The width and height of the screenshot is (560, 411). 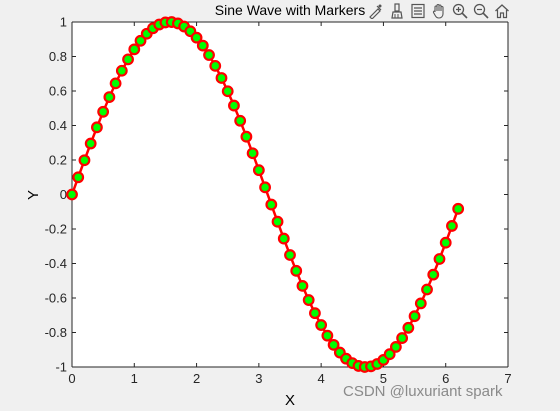 What do you see at coordinates (56, 332) in the screenshot?
I see `y-tick-label: -0.8` at bounding box center [56, 332].